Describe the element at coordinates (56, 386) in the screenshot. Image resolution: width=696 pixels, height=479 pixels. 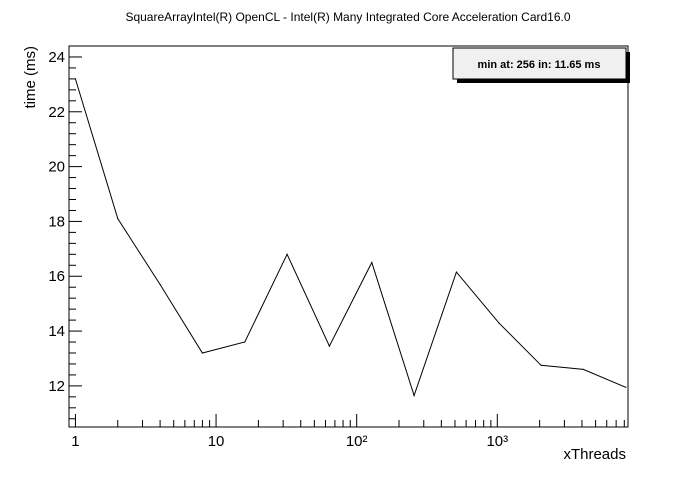
I see `y-tick-label: 12` at that location.